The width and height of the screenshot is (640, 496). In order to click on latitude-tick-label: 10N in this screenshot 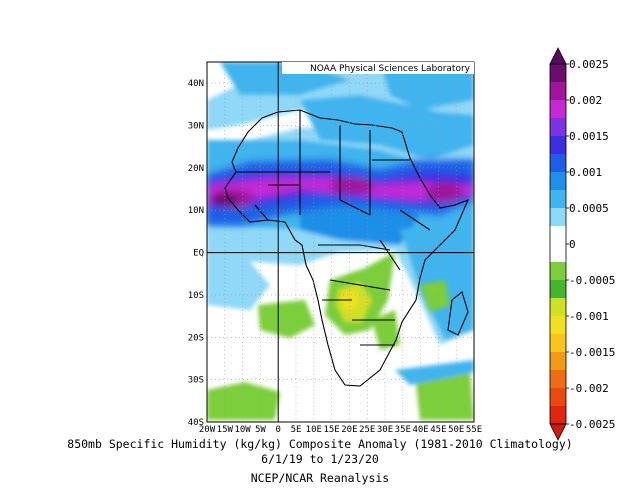, I will do `click(196, 211)`.